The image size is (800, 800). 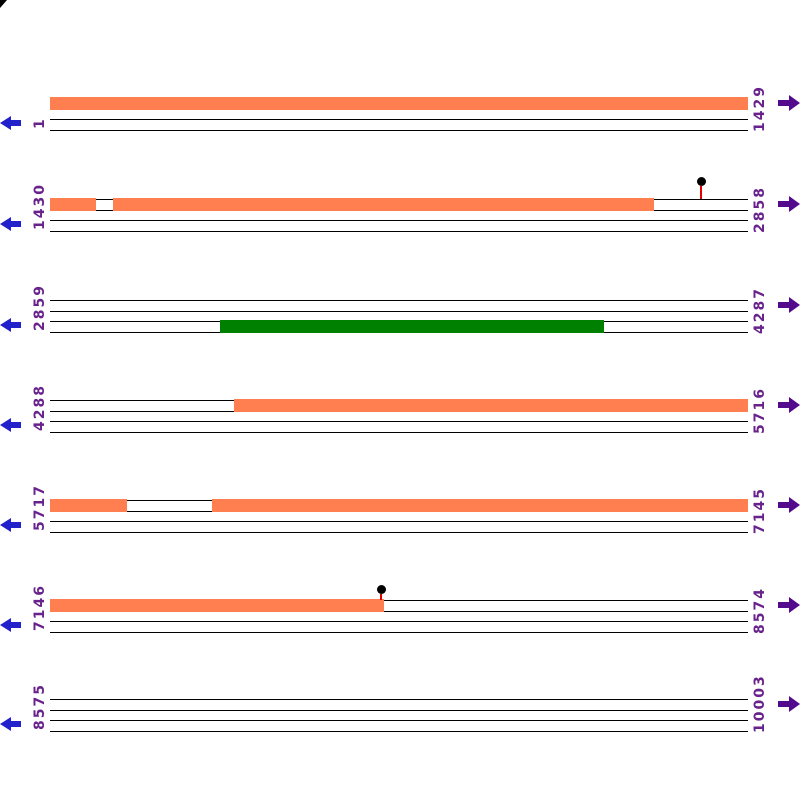 I want to click on end-position-label: 2858, so click(x=760, y=209).